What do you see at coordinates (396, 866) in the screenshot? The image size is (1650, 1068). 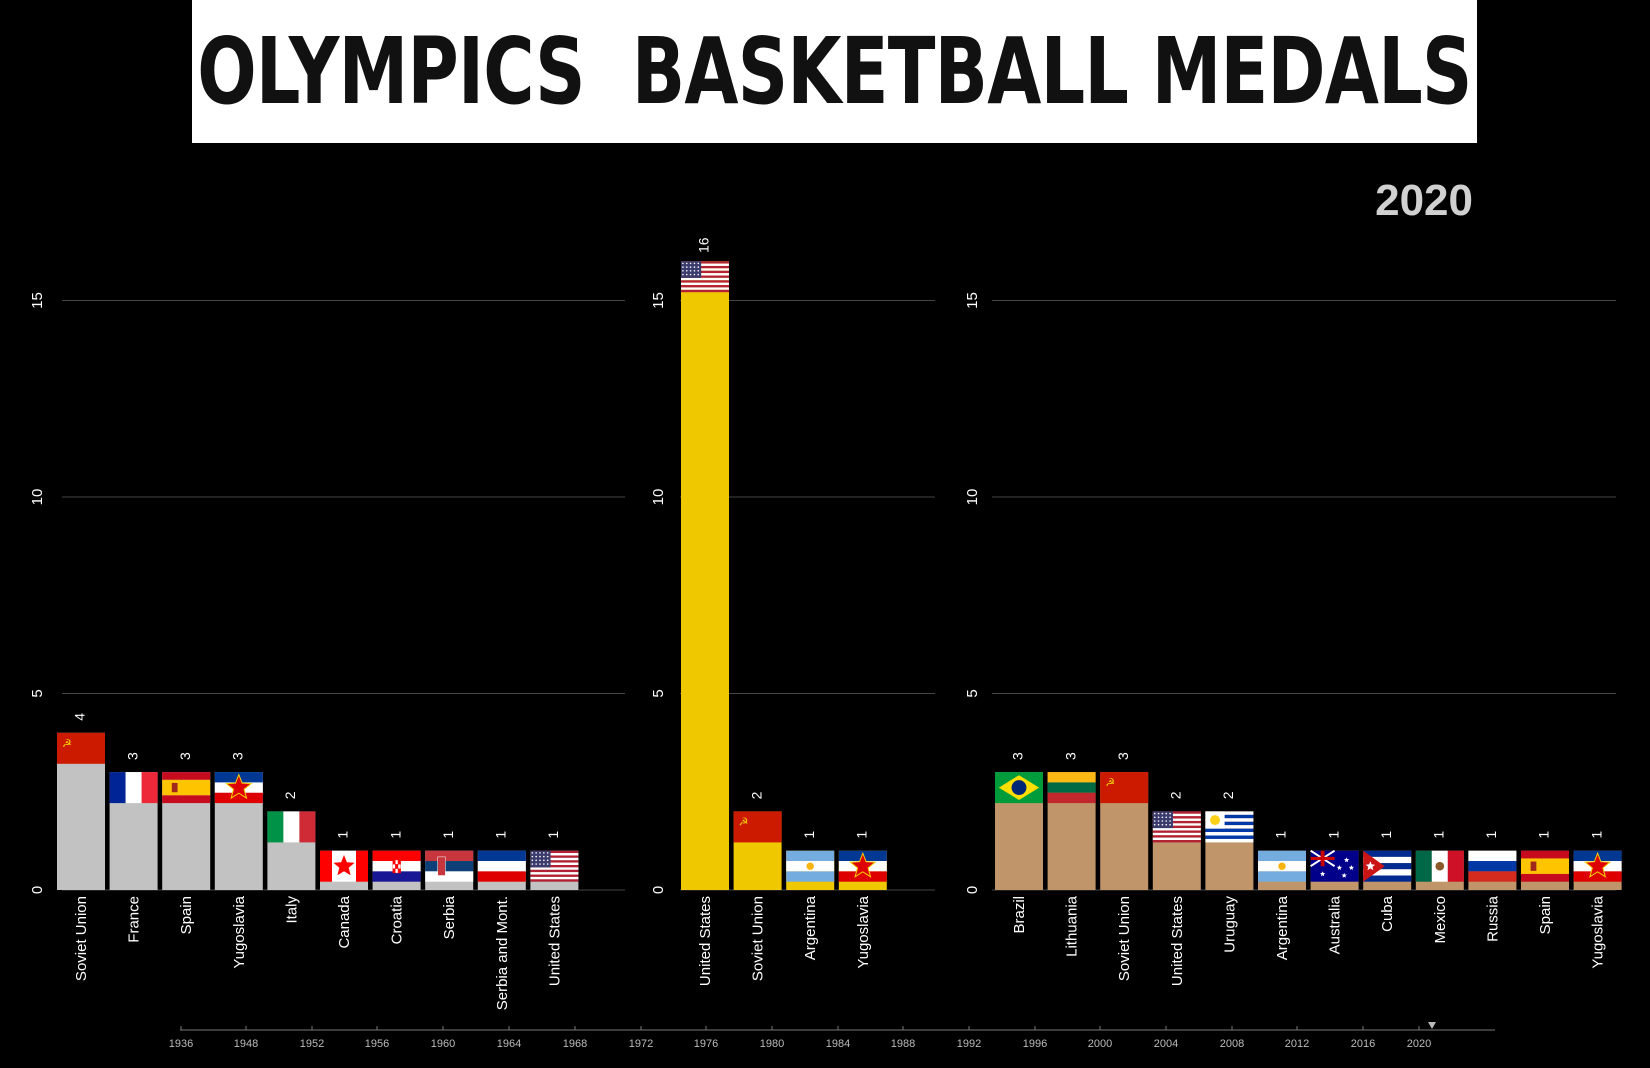 I see `croatia-flag-icon` at bounding box center [396, 866].